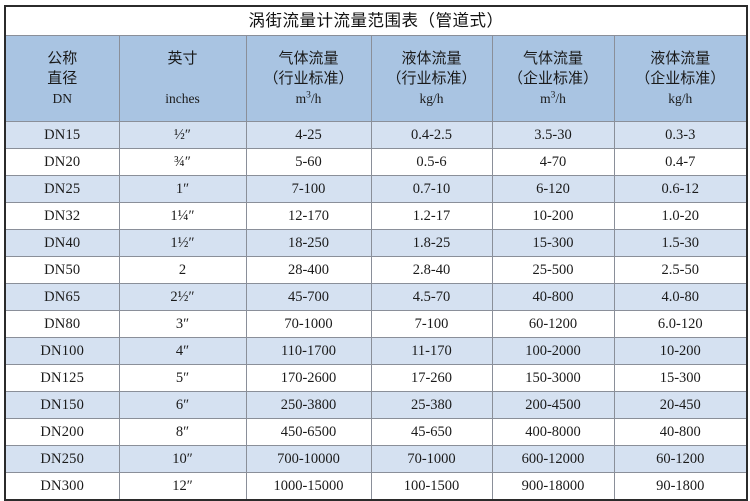 The width and height of the screenshot is (750, 501). What do you see at coordinates (308, 351) in the screenshot?
I see `cell-gas-ind: 110-1700` at bounding box center [308, 351].